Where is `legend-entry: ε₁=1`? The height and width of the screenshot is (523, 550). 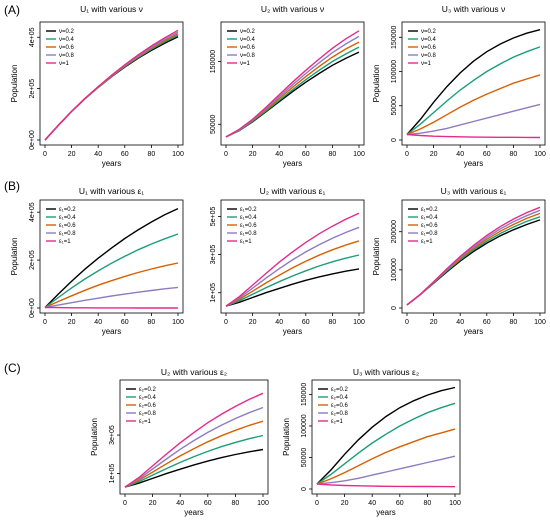
legend-entry: ε₁=1 is located at coordinates (65, 242).